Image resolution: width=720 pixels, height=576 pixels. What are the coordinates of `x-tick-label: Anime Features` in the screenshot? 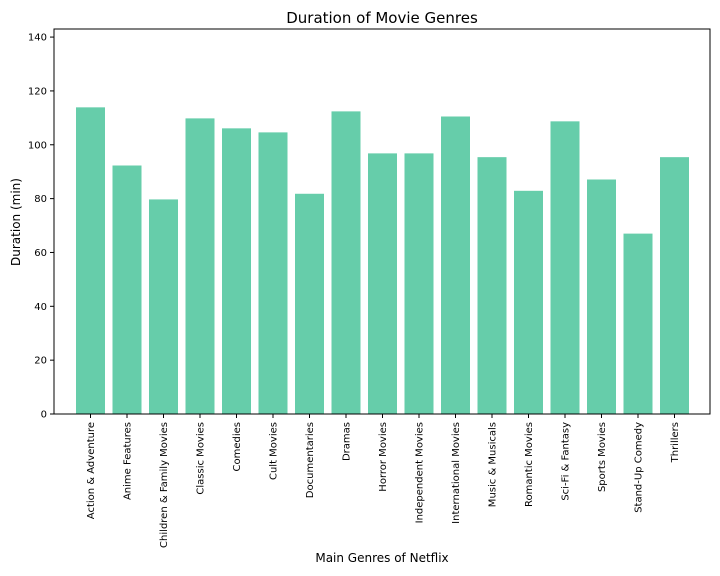 It's located at (128, 461).